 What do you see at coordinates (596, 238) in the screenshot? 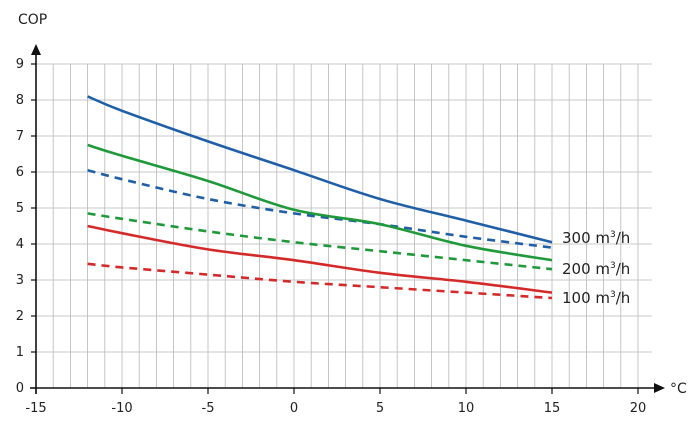
I see `series-label-300: 300 m3/h` at bounding box center [596, 238].